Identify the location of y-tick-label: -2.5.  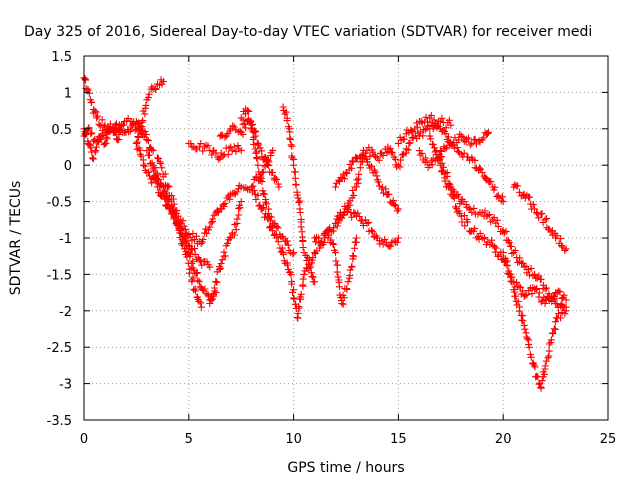
(59, 348).